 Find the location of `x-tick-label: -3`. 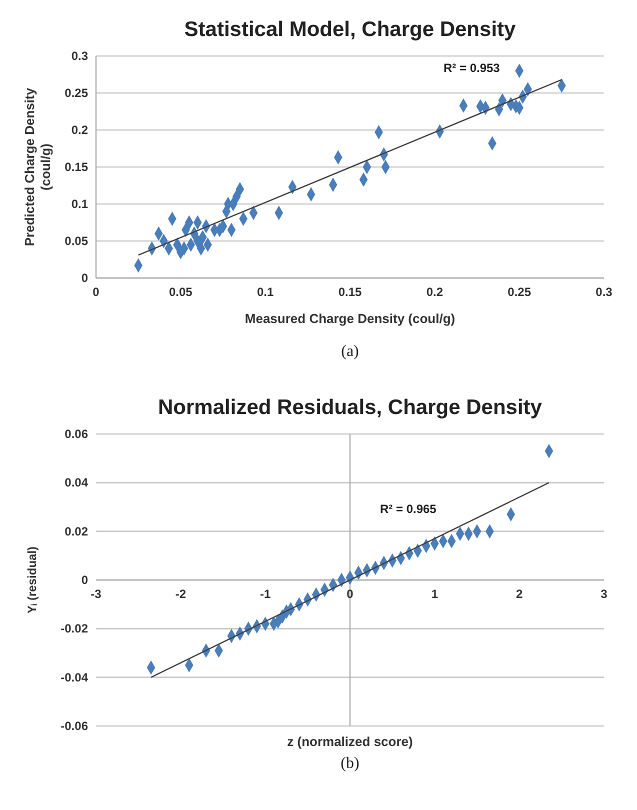

x-tick-label: -3 is located at coordinates (96, 594).